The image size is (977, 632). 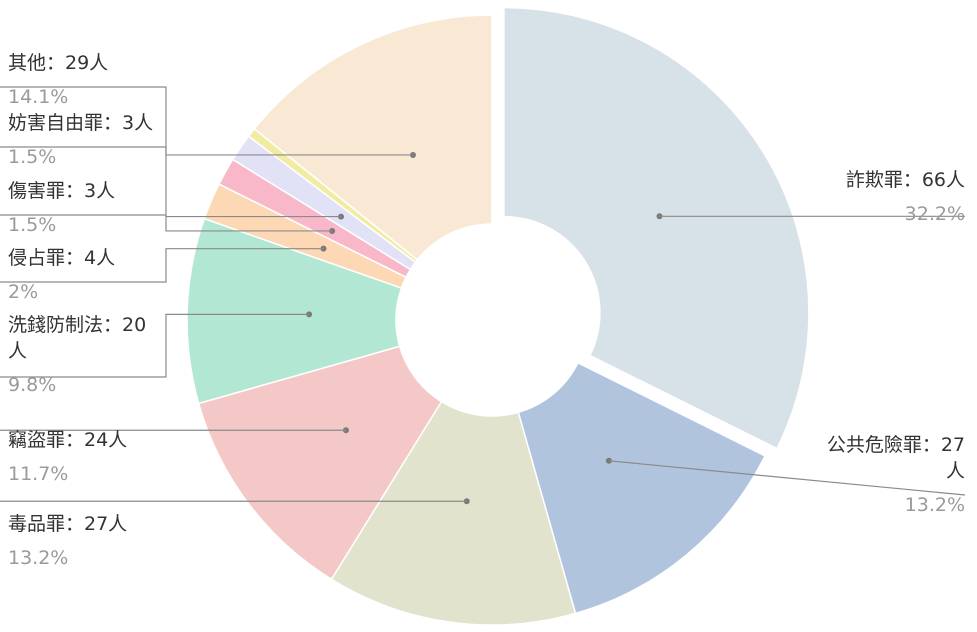 What do you see at coordinates (166, 223) in the screenshot?
I see `leader-line-傷害罪` at bounding box center [166, 223].